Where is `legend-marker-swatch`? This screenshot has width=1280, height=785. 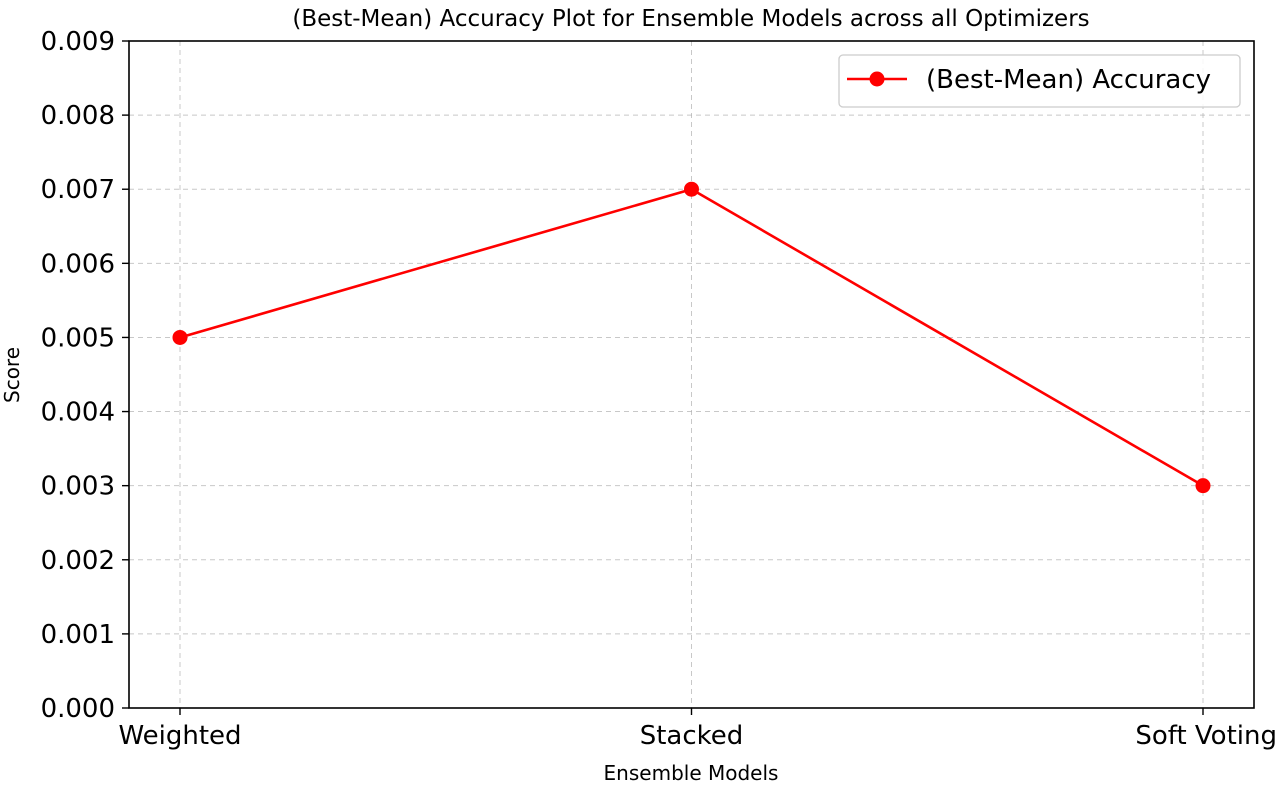 legend-marker-swatch is located at coordinates (877, 79).